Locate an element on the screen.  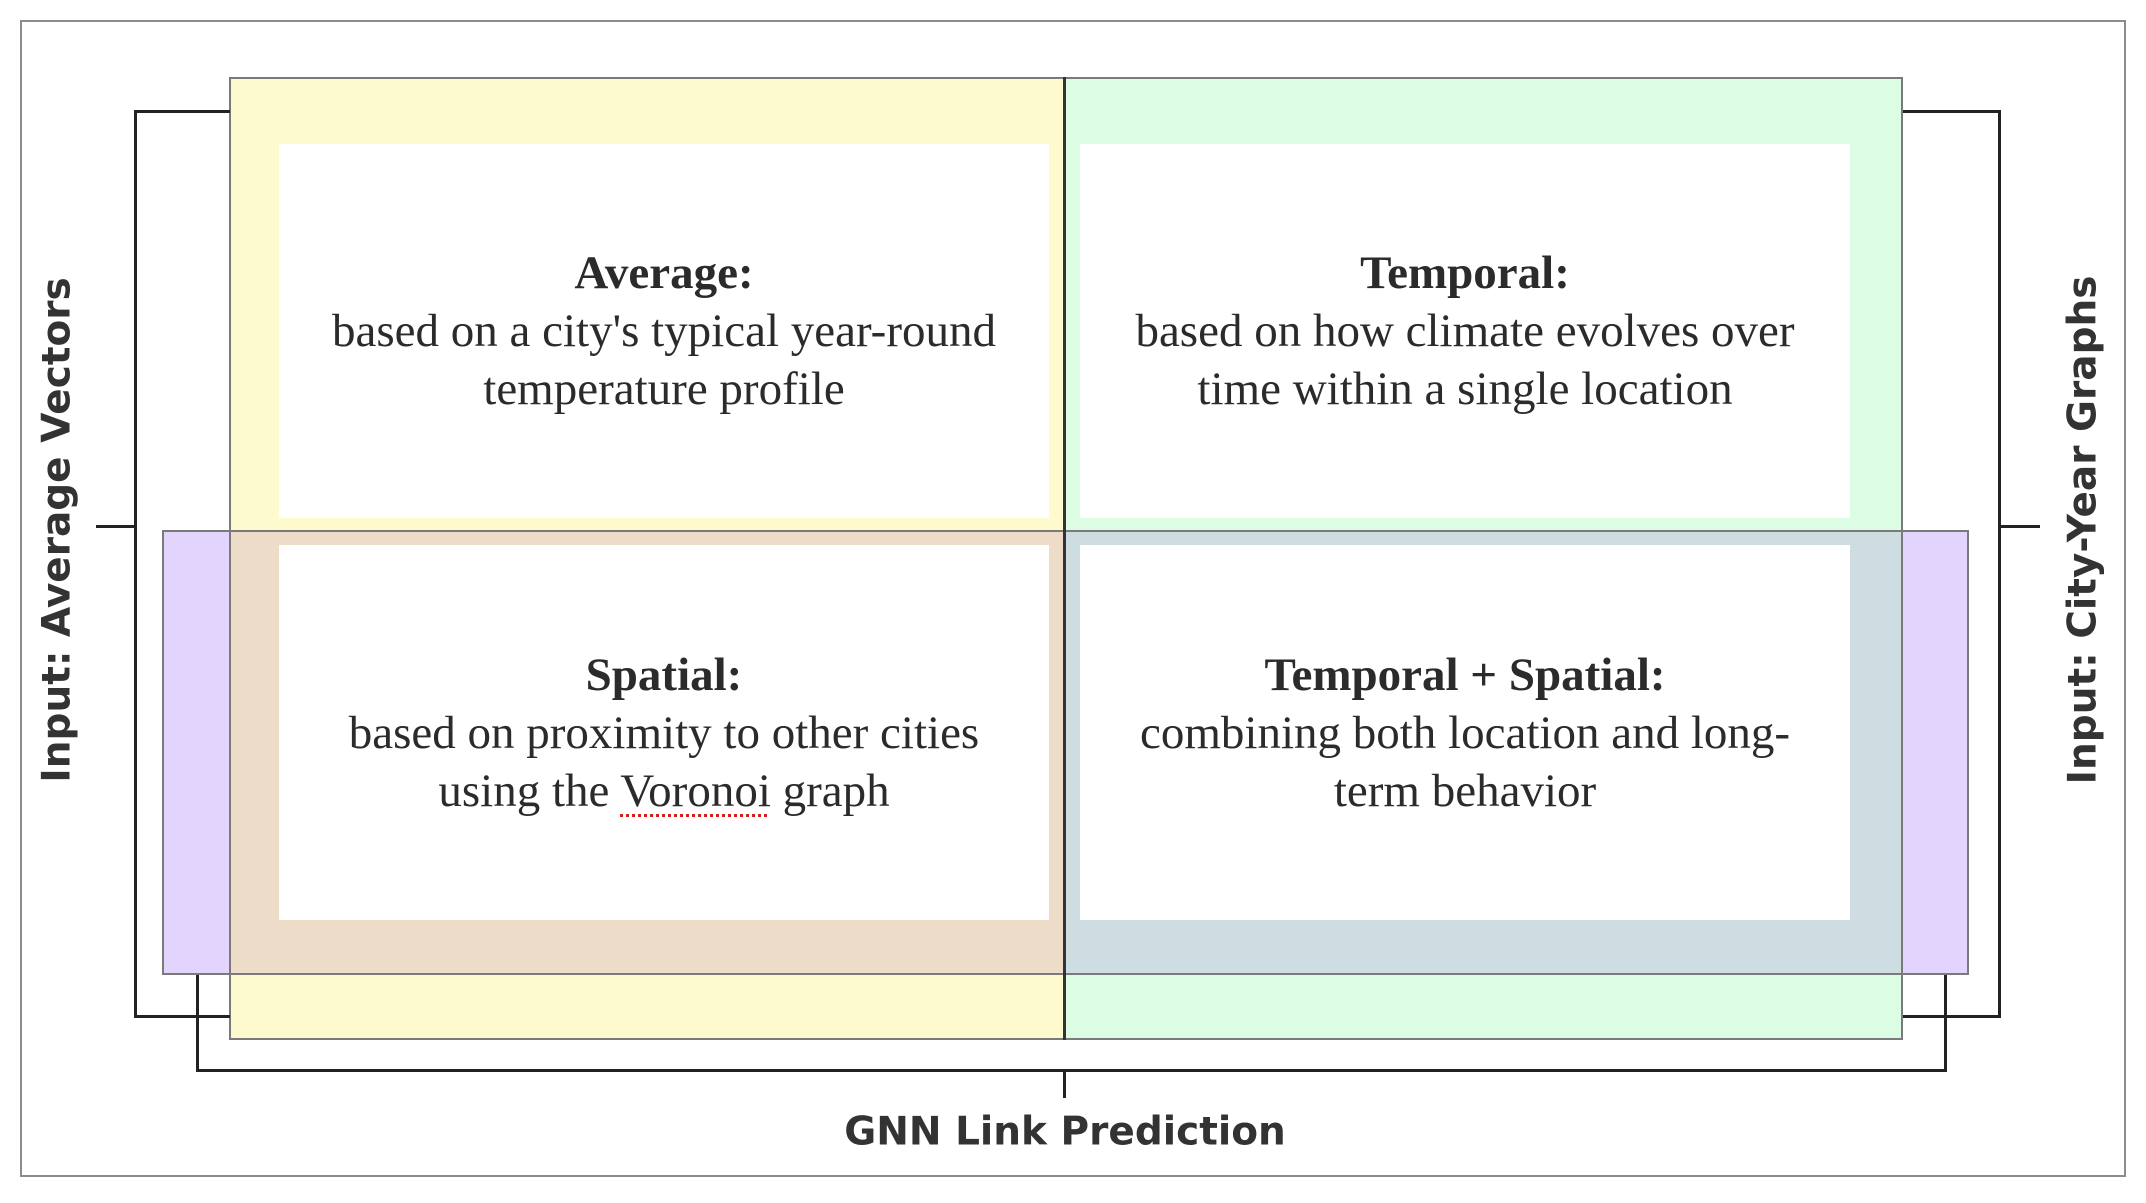
center-divider is located at coordinates (1064, 558).